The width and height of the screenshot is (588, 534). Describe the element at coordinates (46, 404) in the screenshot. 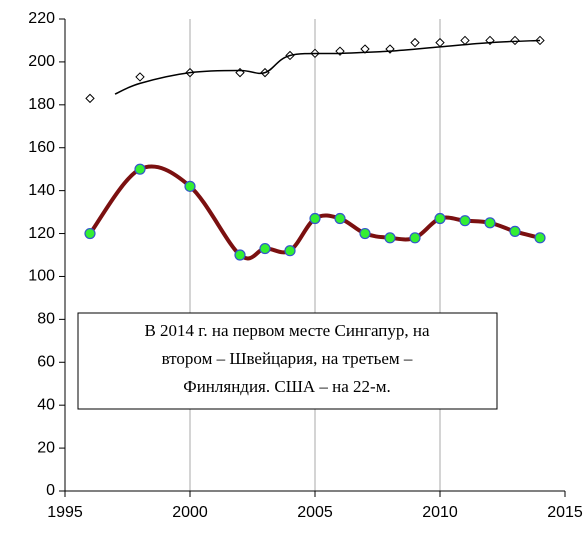

I see `y-tick-label: 40` at that location.